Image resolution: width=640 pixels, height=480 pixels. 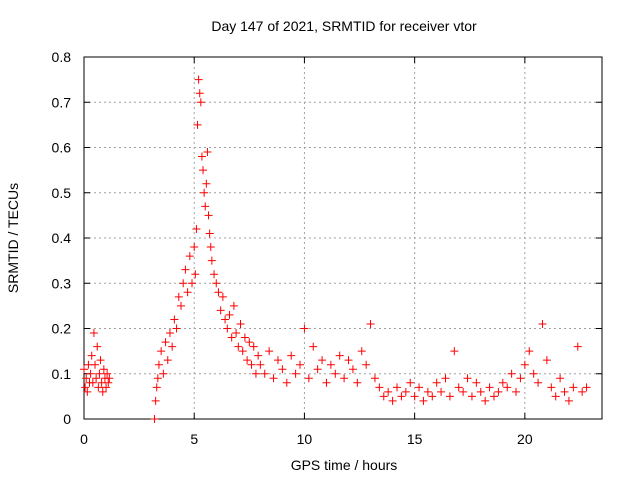 What do you see at coordinates (525, 439) in the screenshot?
I see `x-tick-label: 20` at bounding box center [525, 439].